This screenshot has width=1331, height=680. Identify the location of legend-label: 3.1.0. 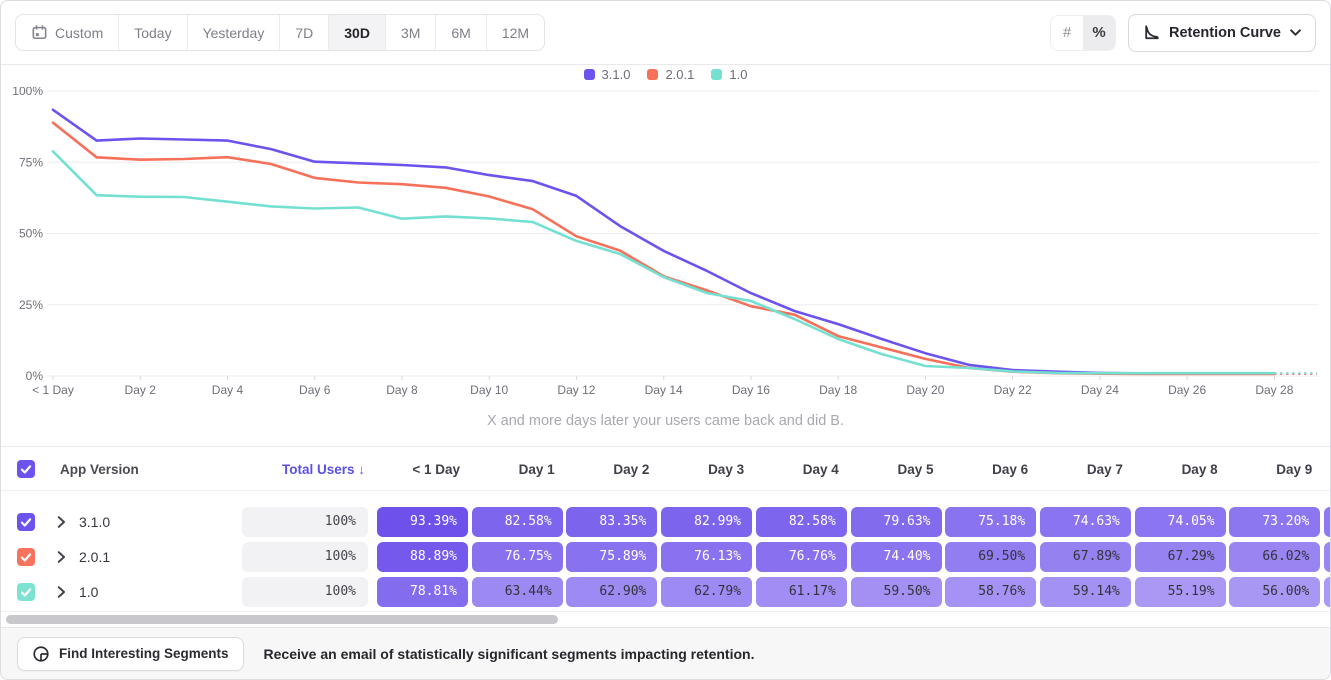
(616, 74).